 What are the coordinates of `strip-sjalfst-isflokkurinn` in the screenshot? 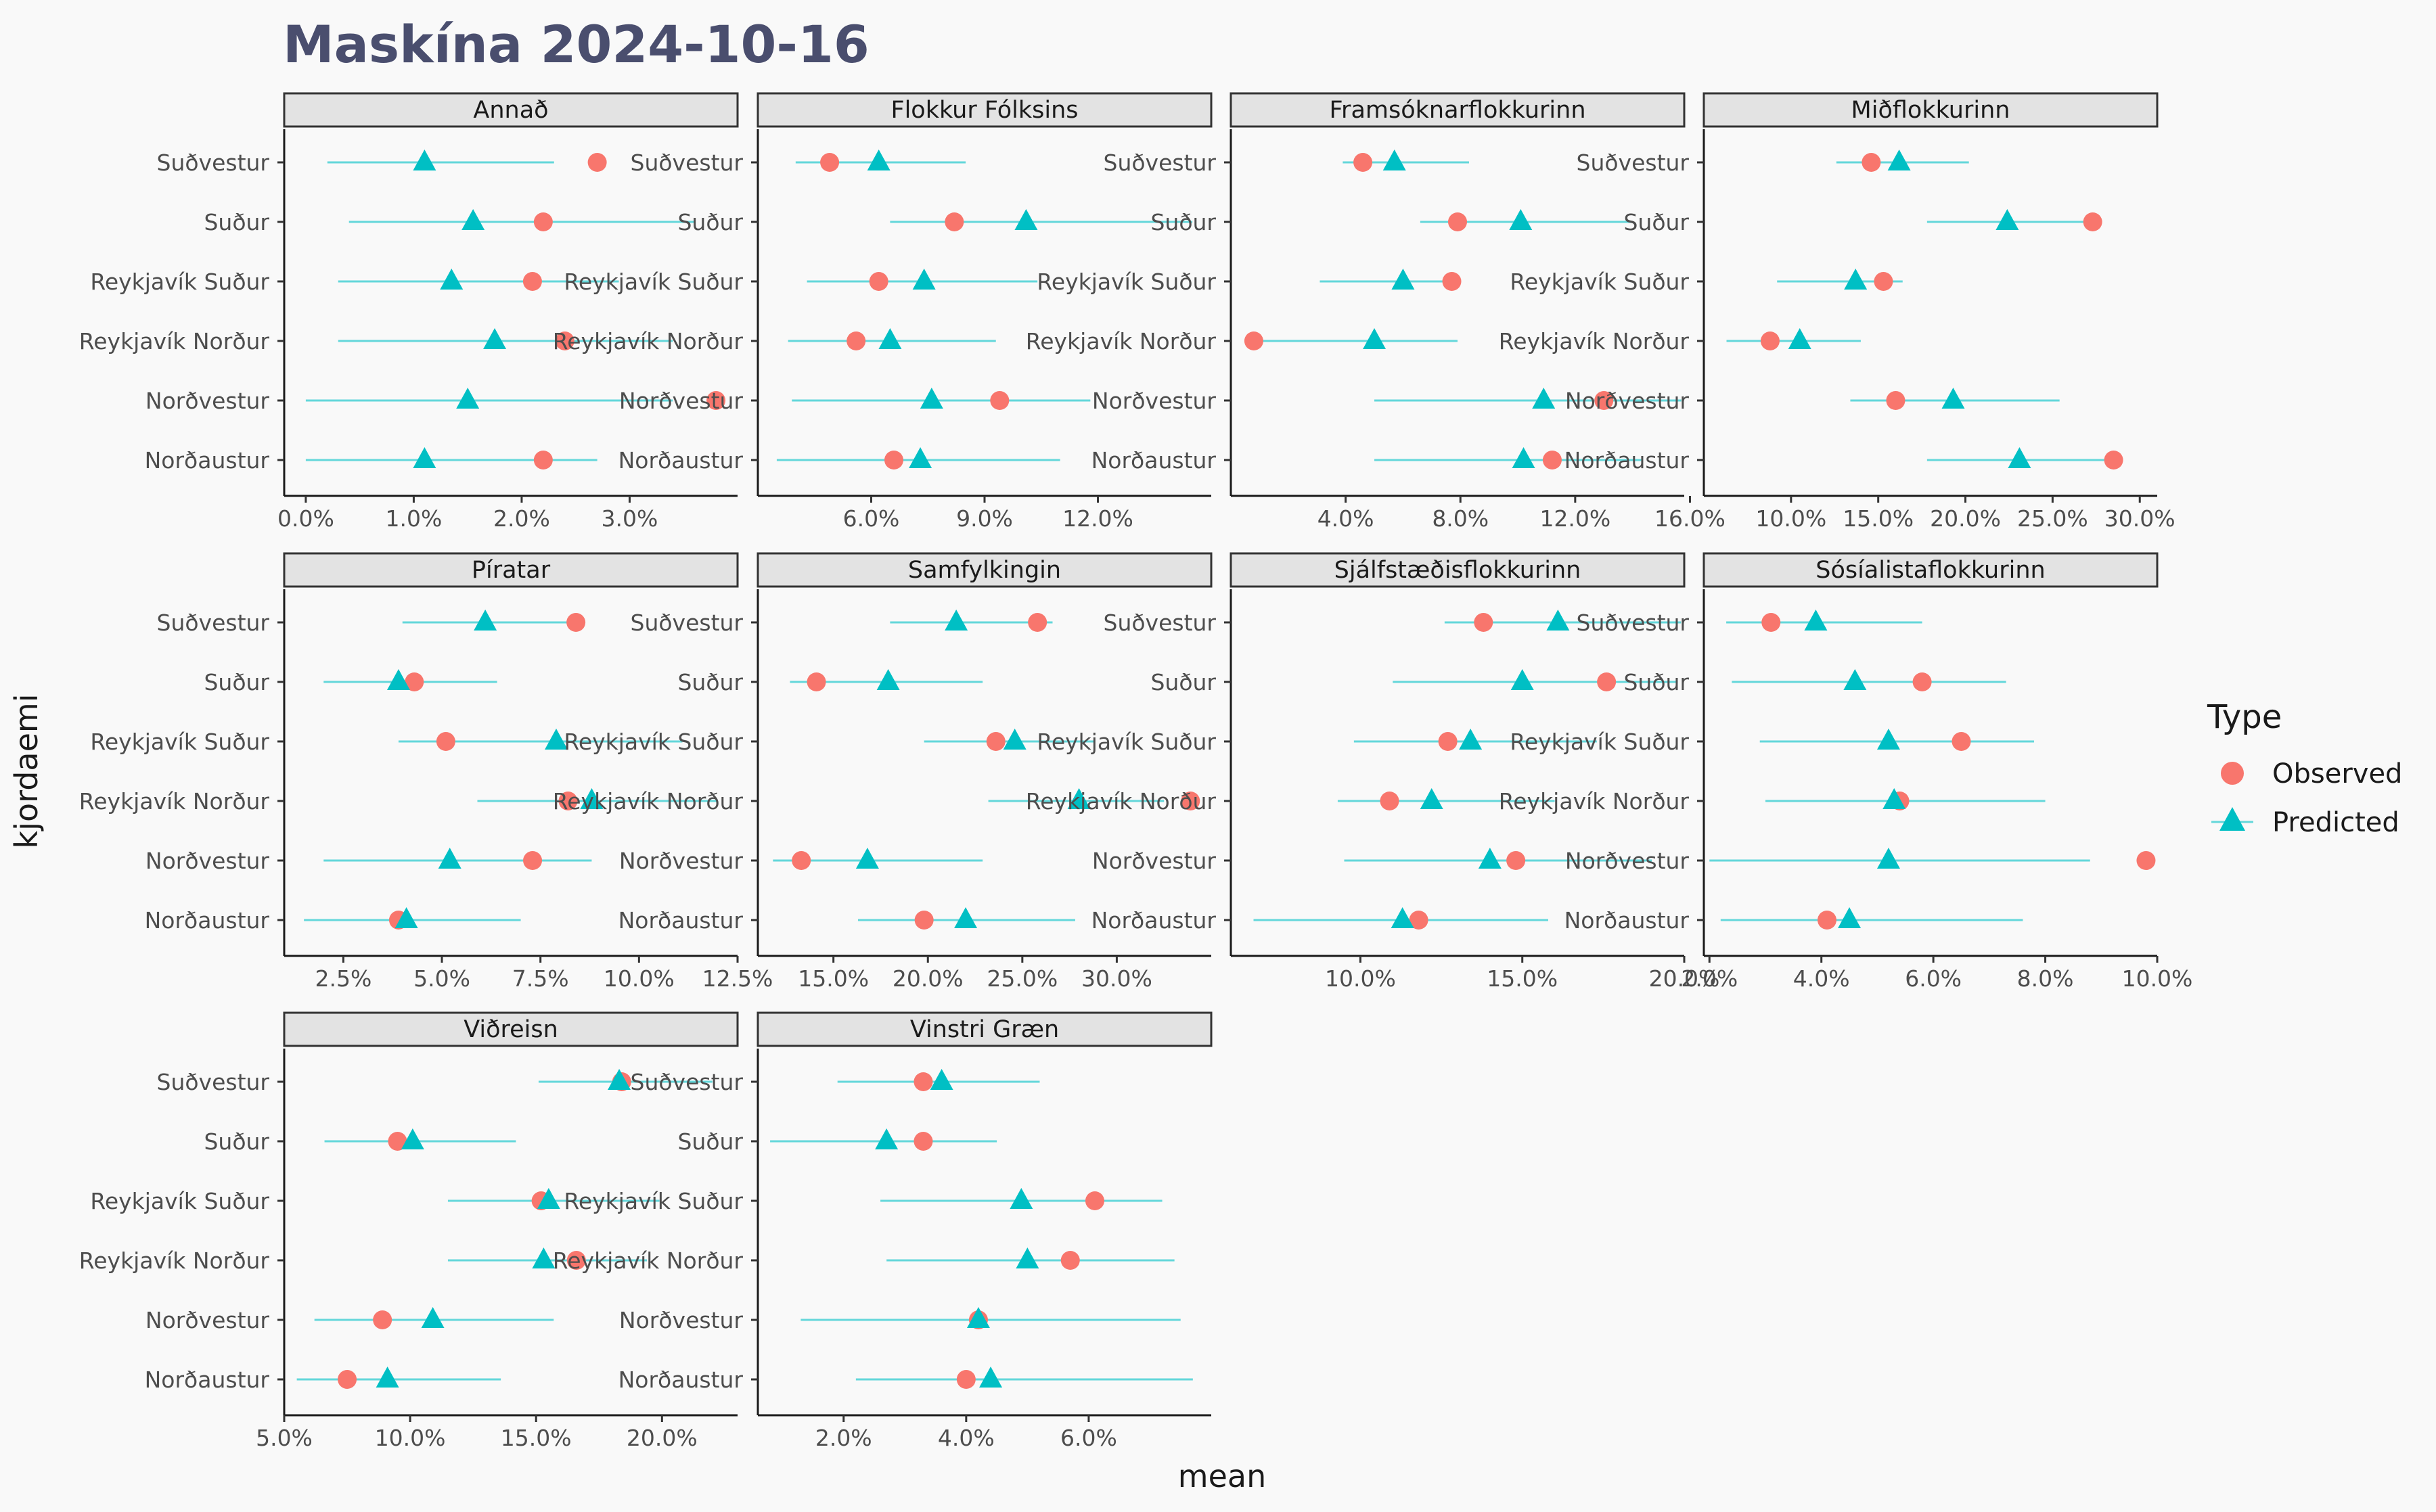 It's located at (1458, 570).